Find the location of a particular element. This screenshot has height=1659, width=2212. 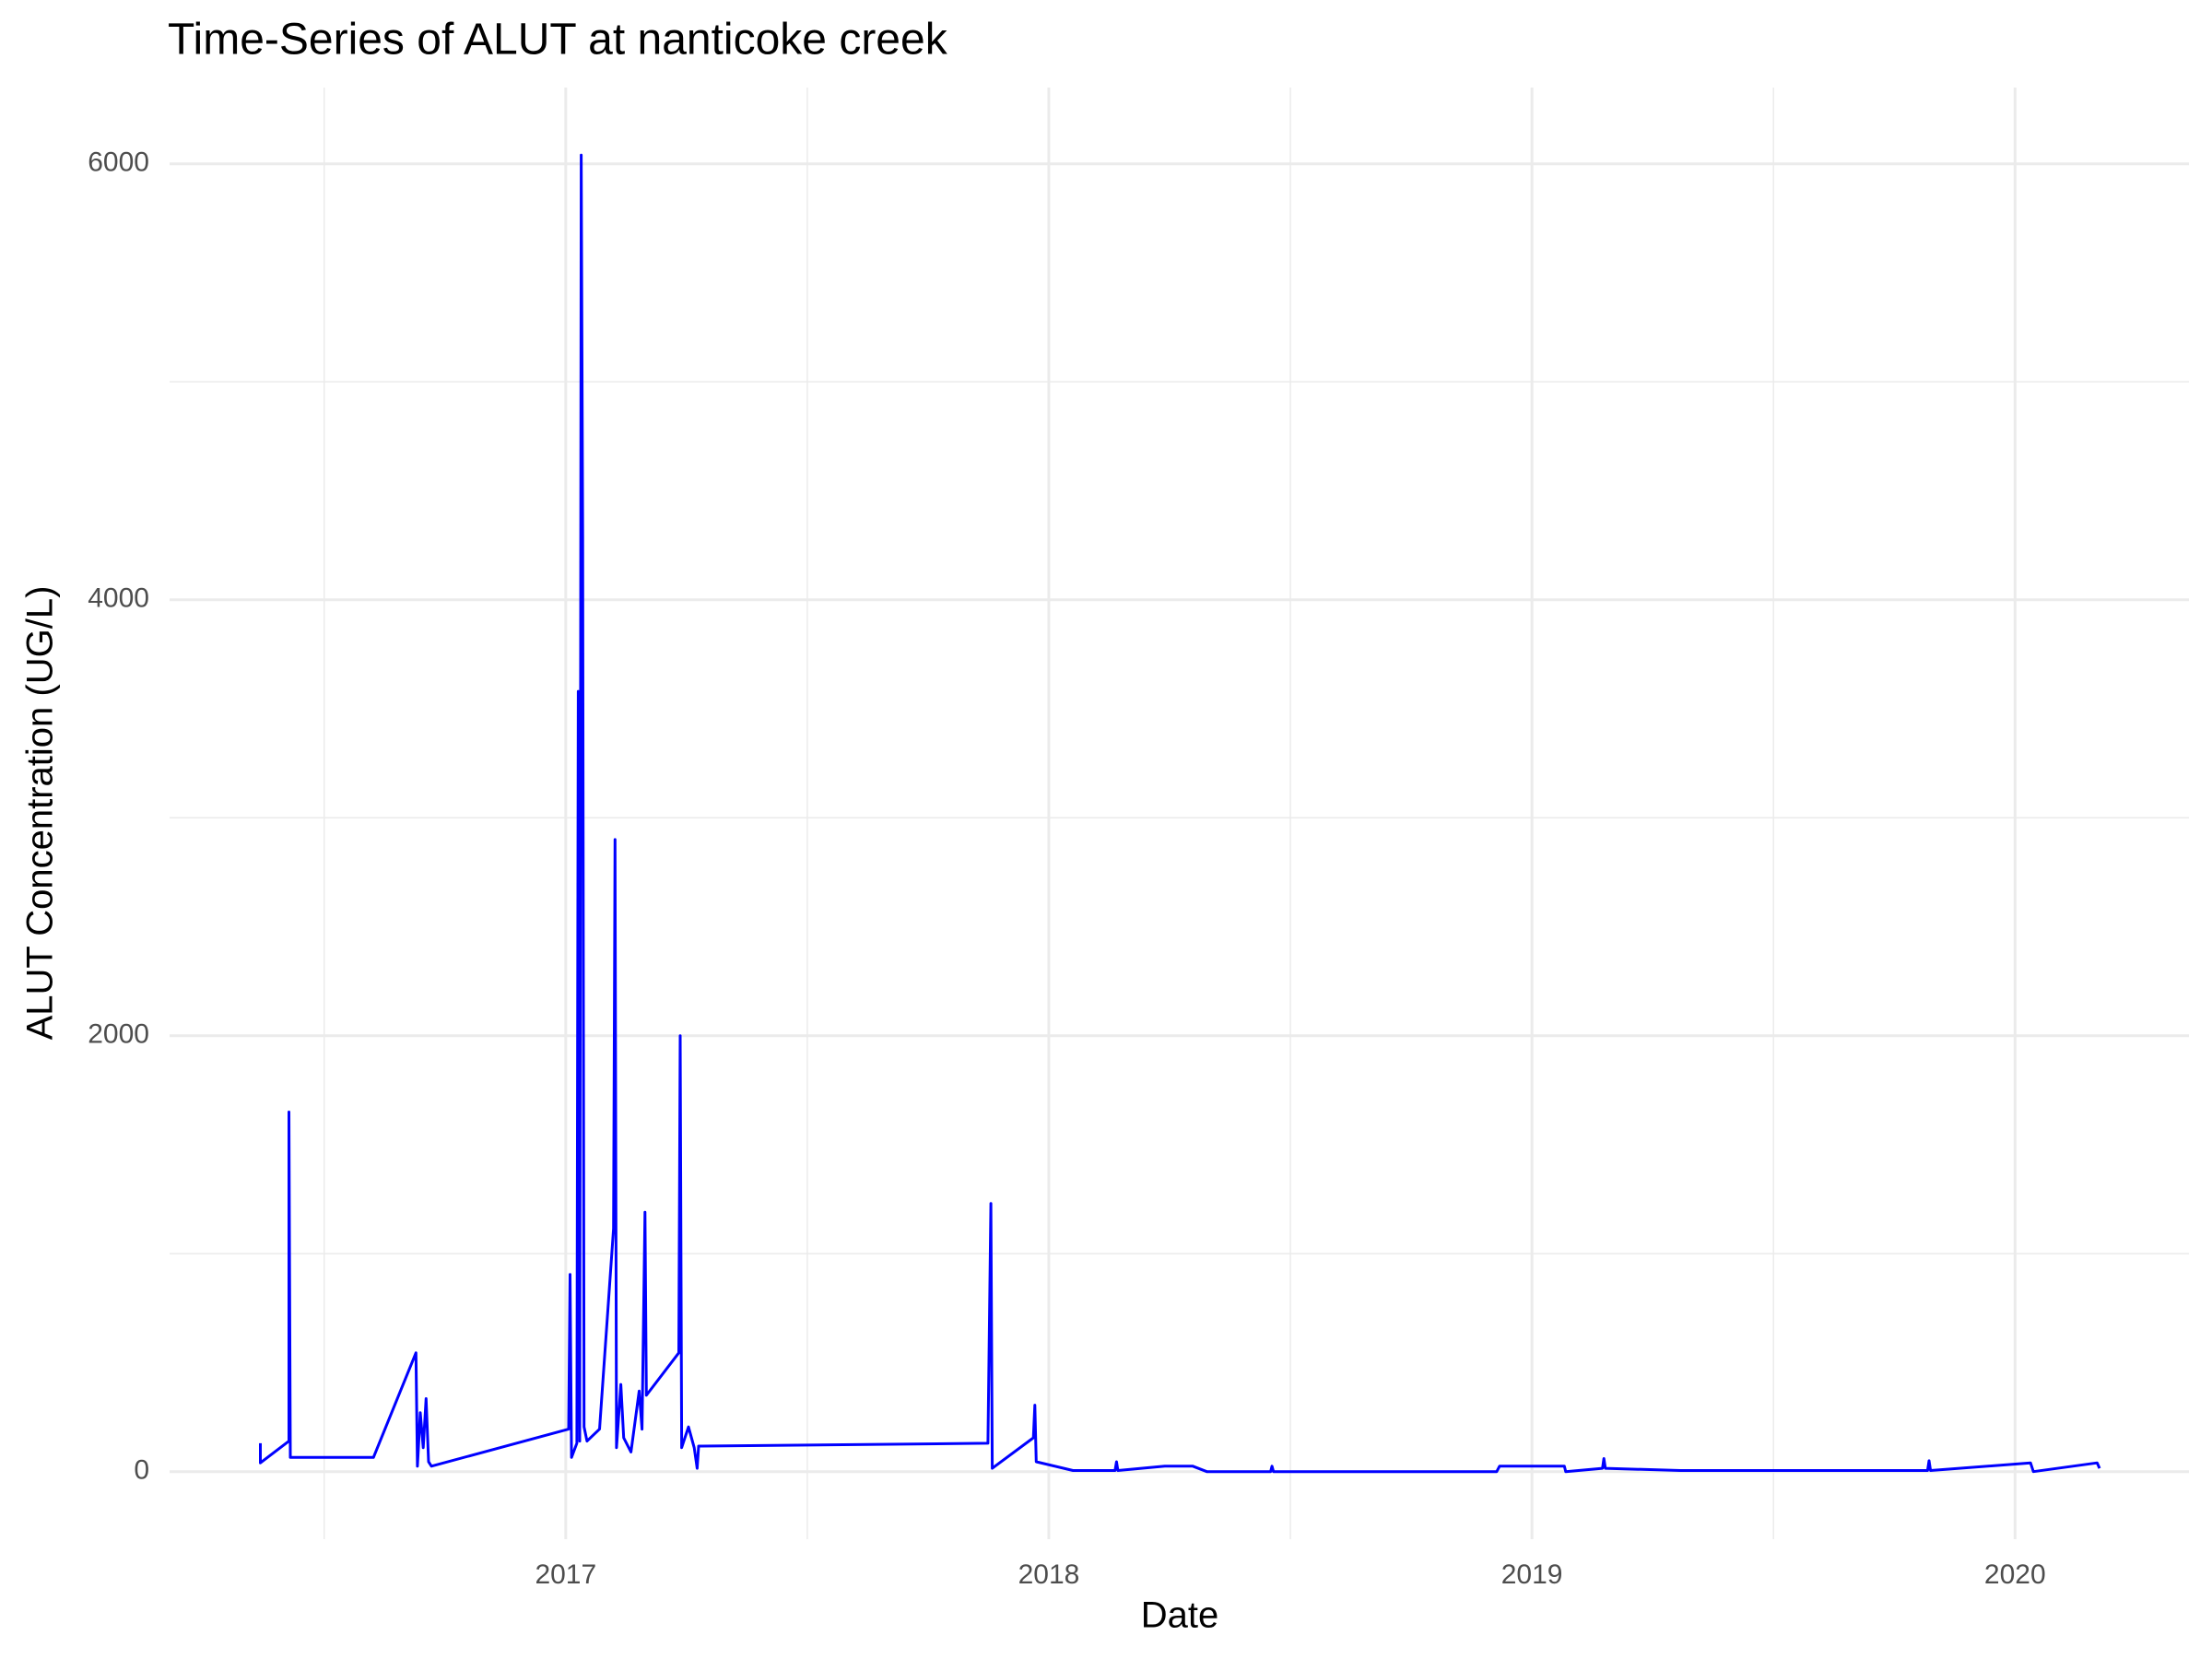

y-tick-label: 2000 is located at coordinates (118, 1034).